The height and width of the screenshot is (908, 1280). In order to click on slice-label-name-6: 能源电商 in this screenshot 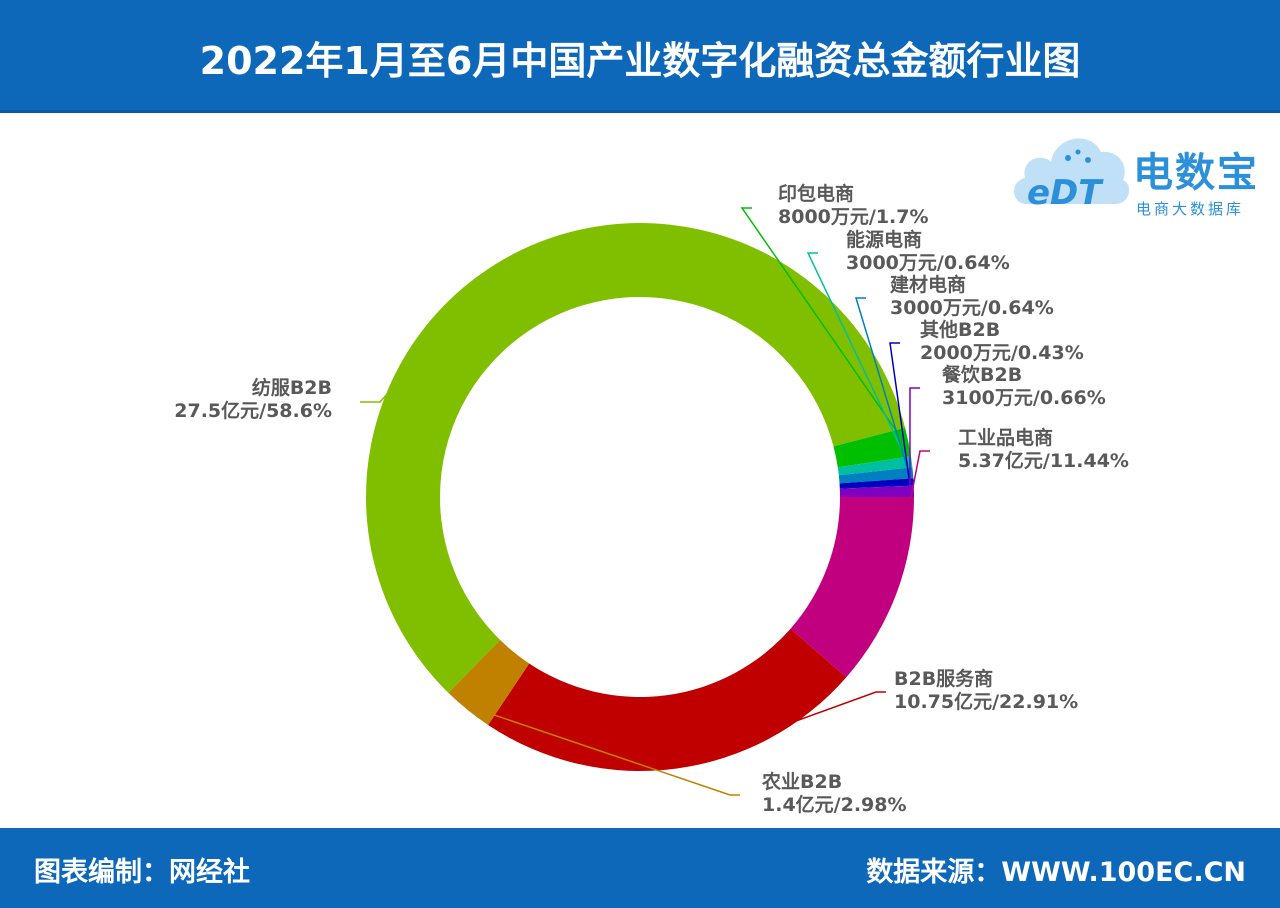, I will do `click(884, 239)`.